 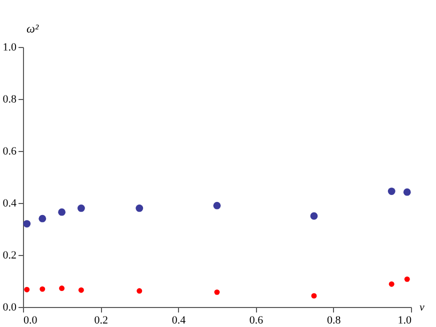 I want to click on y-tick-label: 0.0, so click(x=9, y=308).